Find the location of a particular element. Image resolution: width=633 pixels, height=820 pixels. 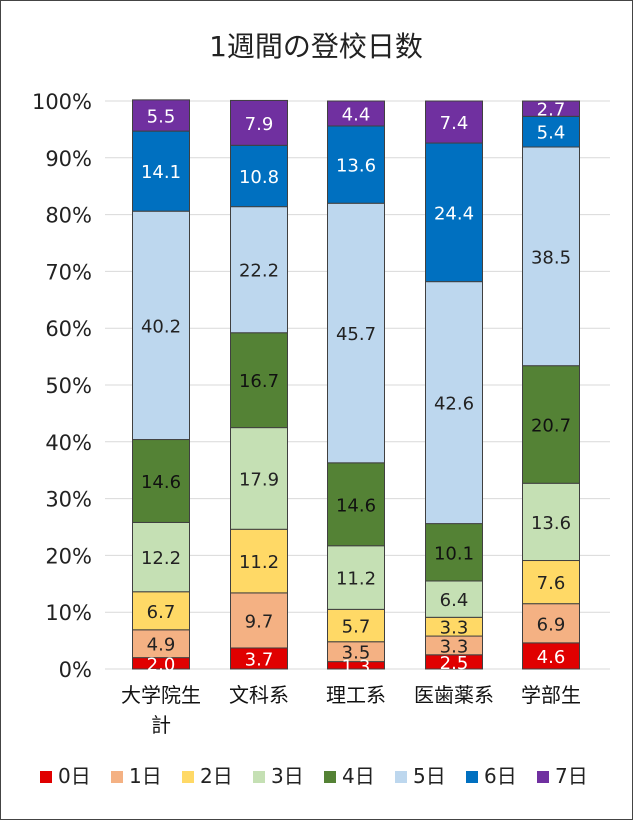

data-label: 22.2 is located at coordinates (259, 271).